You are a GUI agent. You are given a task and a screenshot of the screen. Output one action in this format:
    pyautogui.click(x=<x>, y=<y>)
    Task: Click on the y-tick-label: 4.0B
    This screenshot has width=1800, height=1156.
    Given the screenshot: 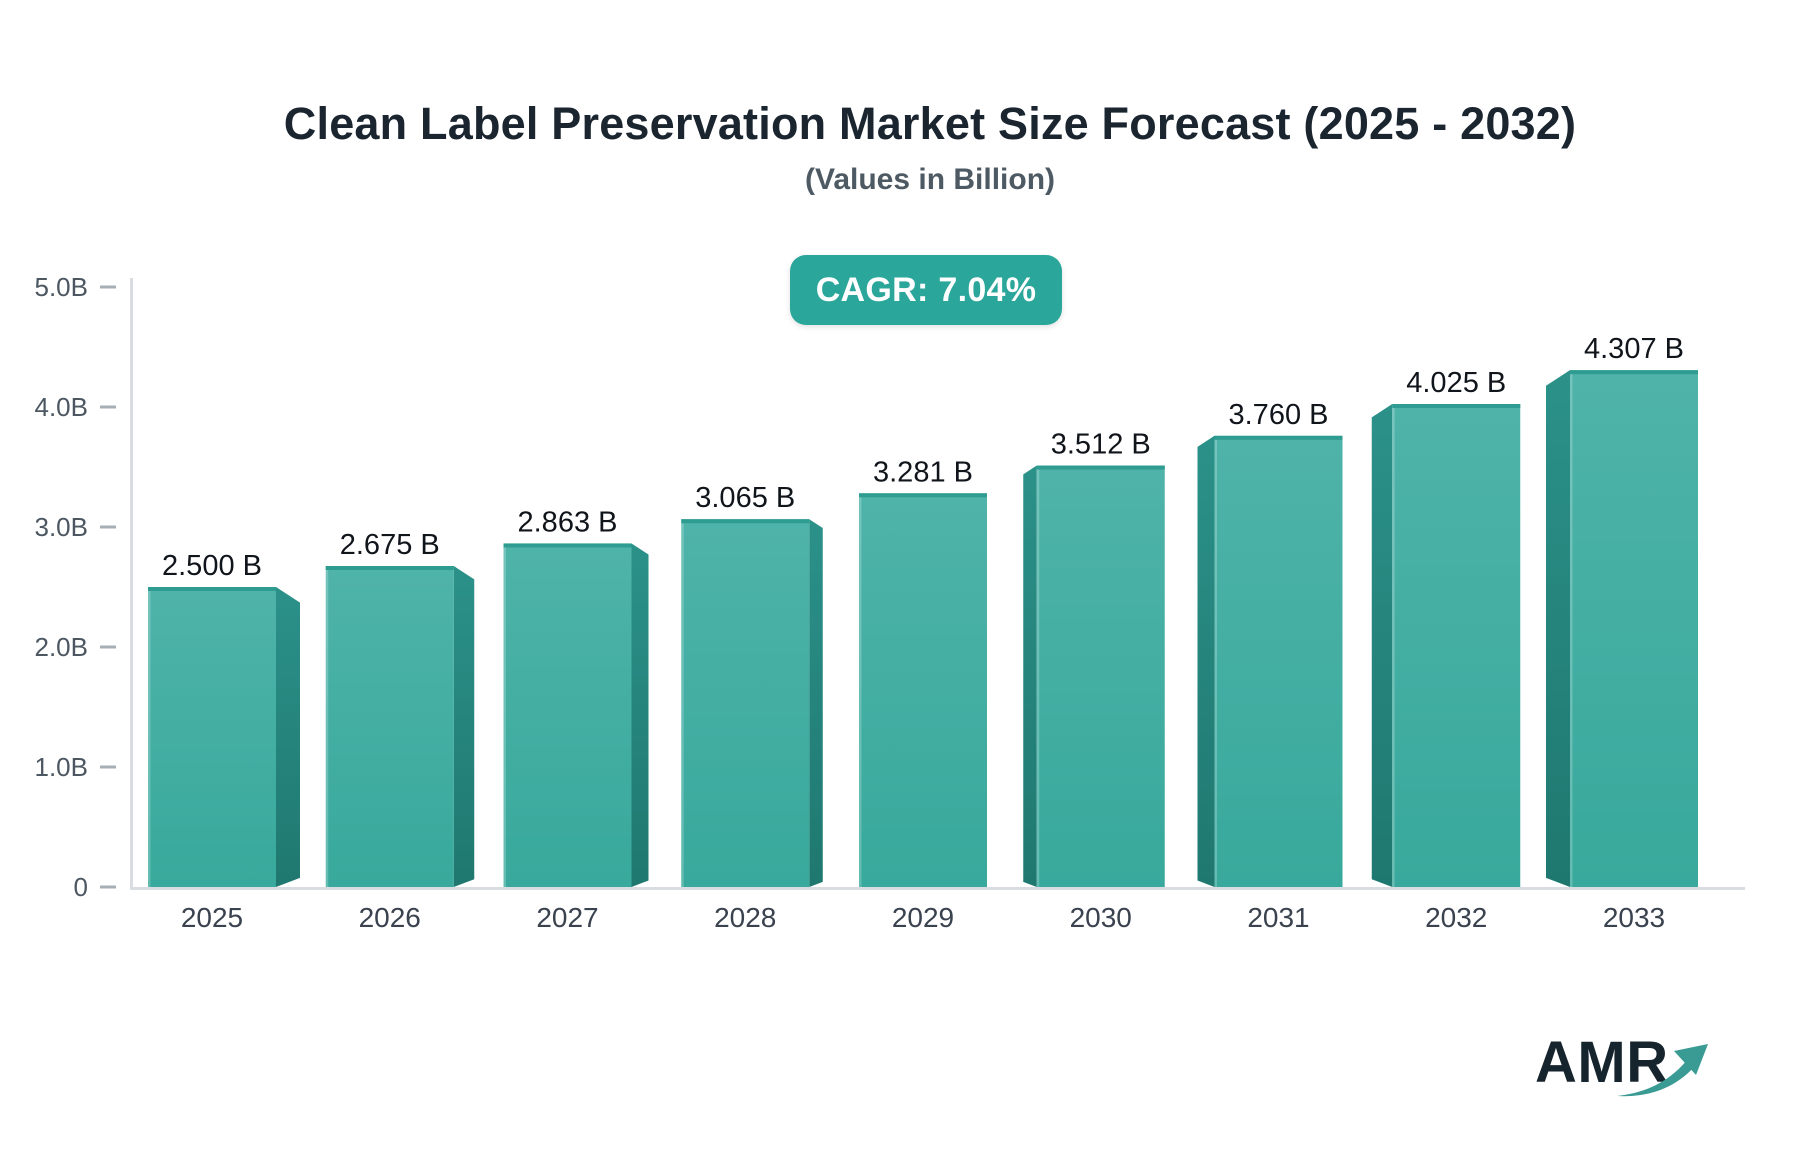 What is the action you would take?
    pyautogui.click(x=62, y=407)
    